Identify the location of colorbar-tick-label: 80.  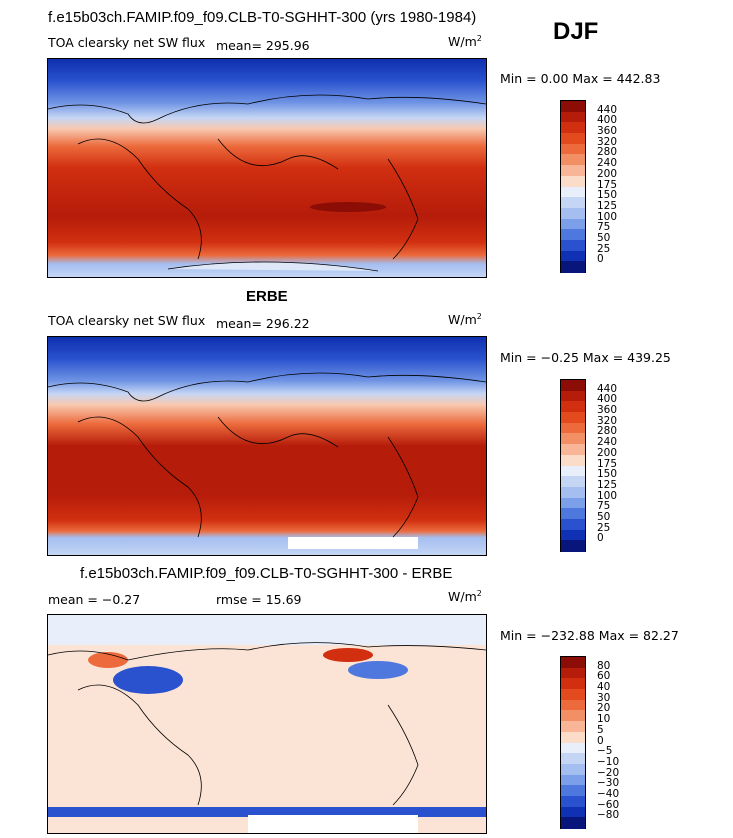
(604, 665).